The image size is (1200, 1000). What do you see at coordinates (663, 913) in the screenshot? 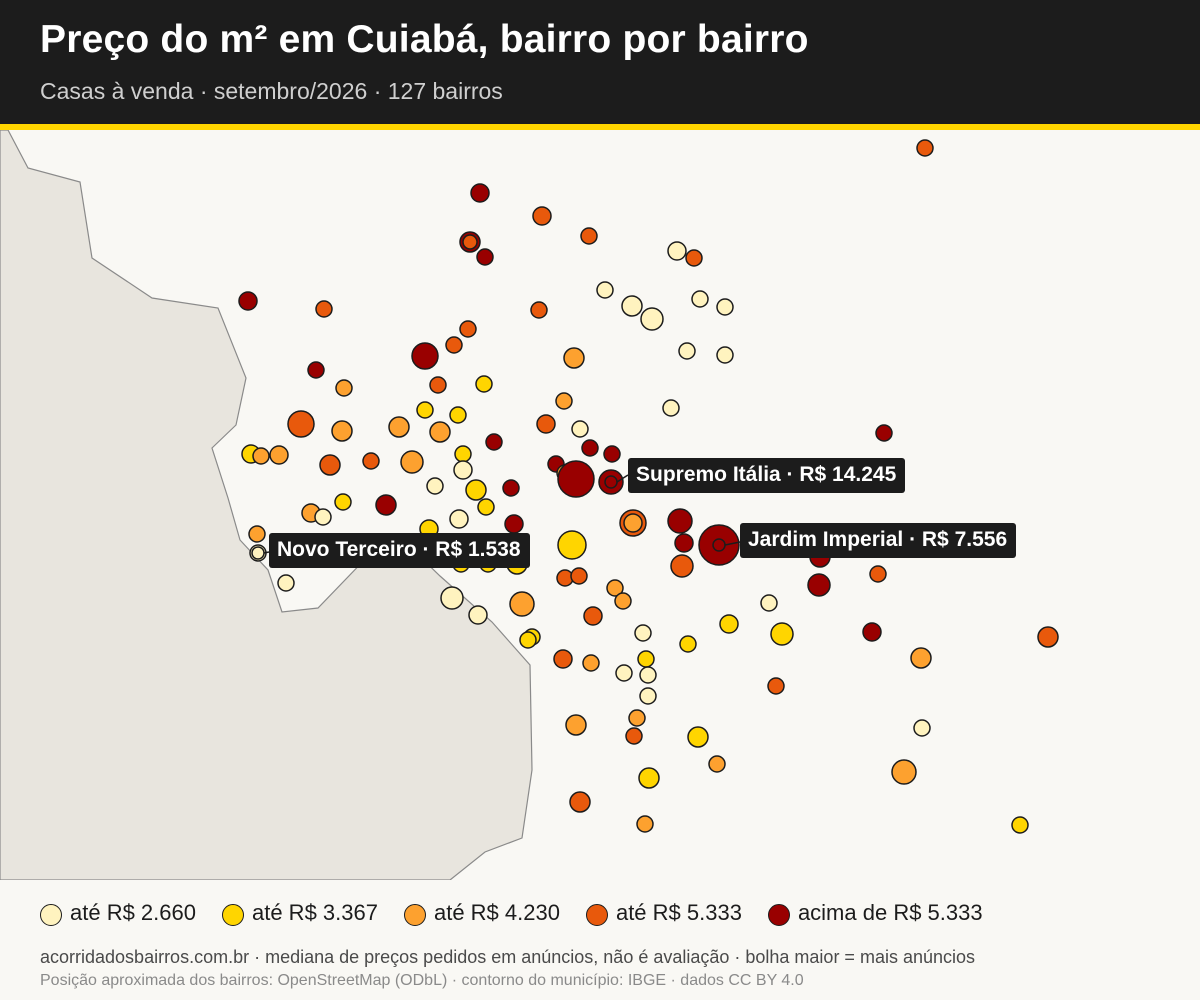
I see `legend-item: até R$ 5.333` at bounding box center [663, 913].